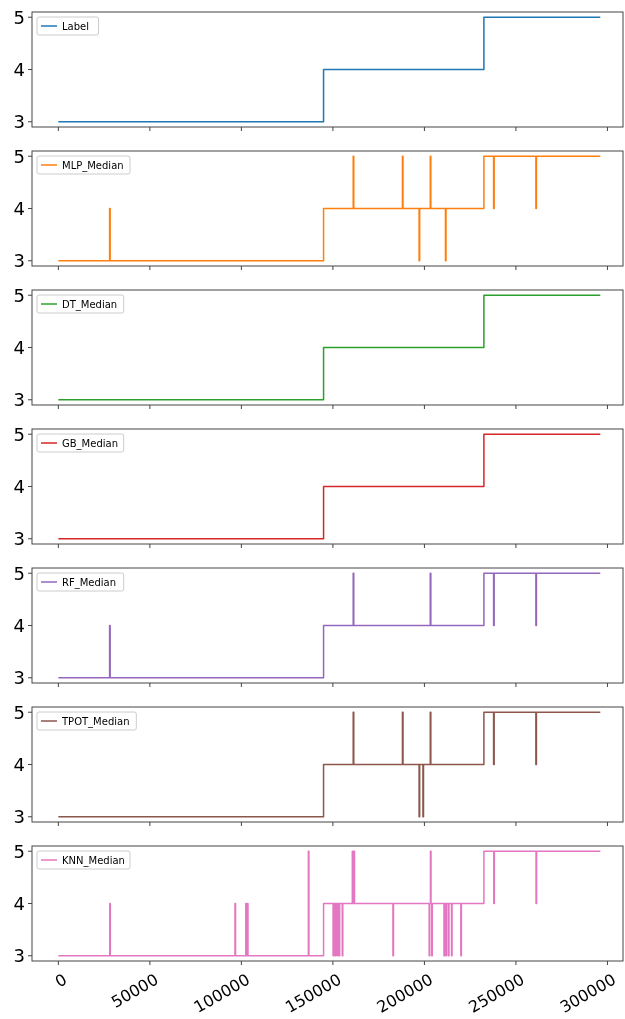 The height and width of the screenshot is (1019, 625). Describe the element at coordinates (95, 721) in the screenshot. I see `legend-label: TPOT_Median` at that location.